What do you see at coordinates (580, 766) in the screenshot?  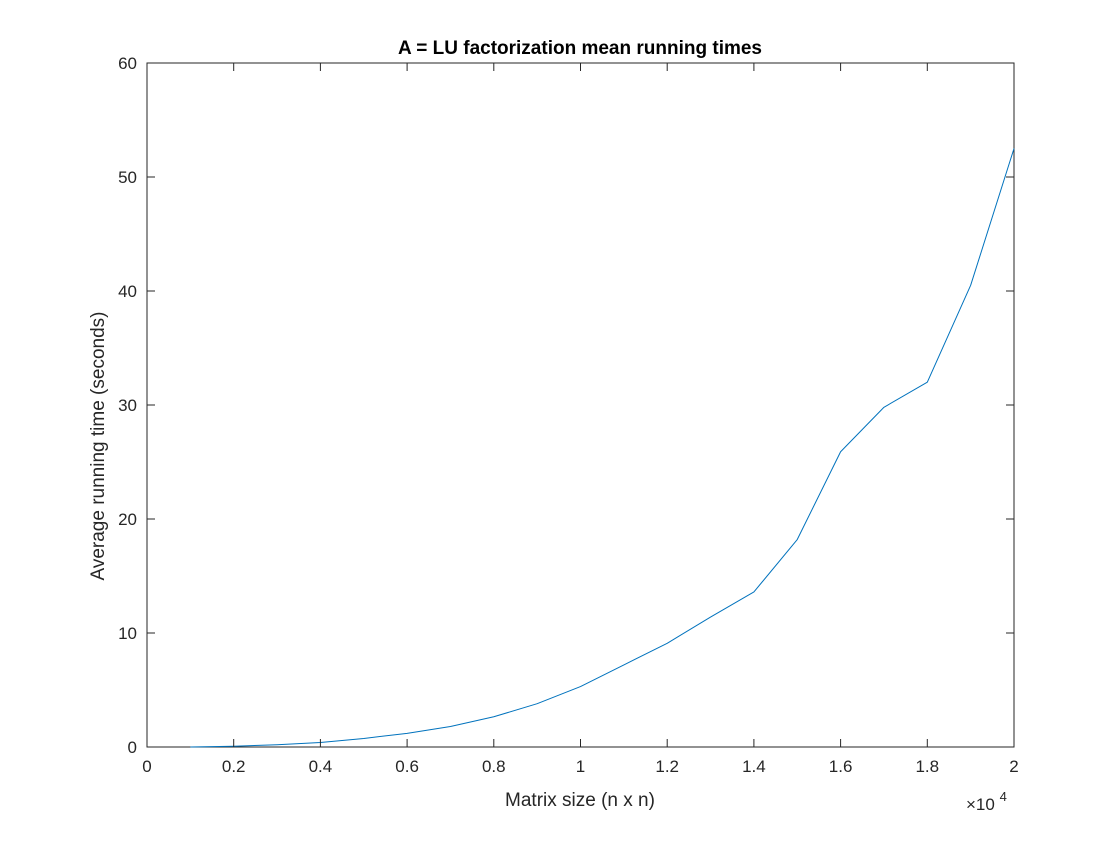 I see `x-tick-label: 1` at bounding box center [580, 766].